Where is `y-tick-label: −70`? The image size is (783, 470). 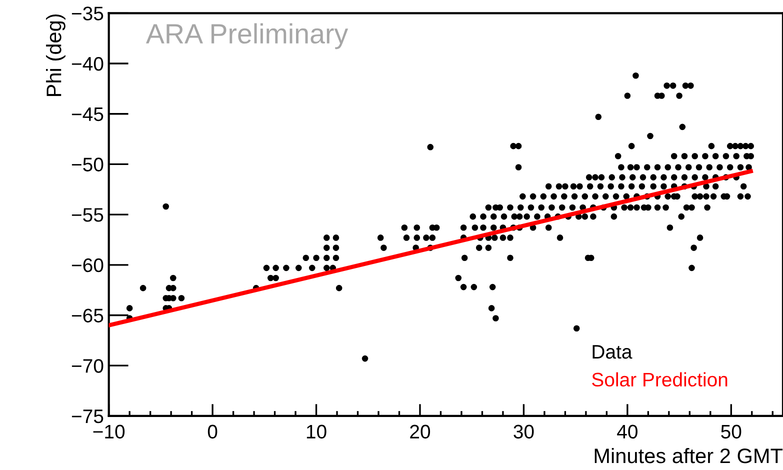
y-tick-label: −70 is located at coordinates (88, 366).